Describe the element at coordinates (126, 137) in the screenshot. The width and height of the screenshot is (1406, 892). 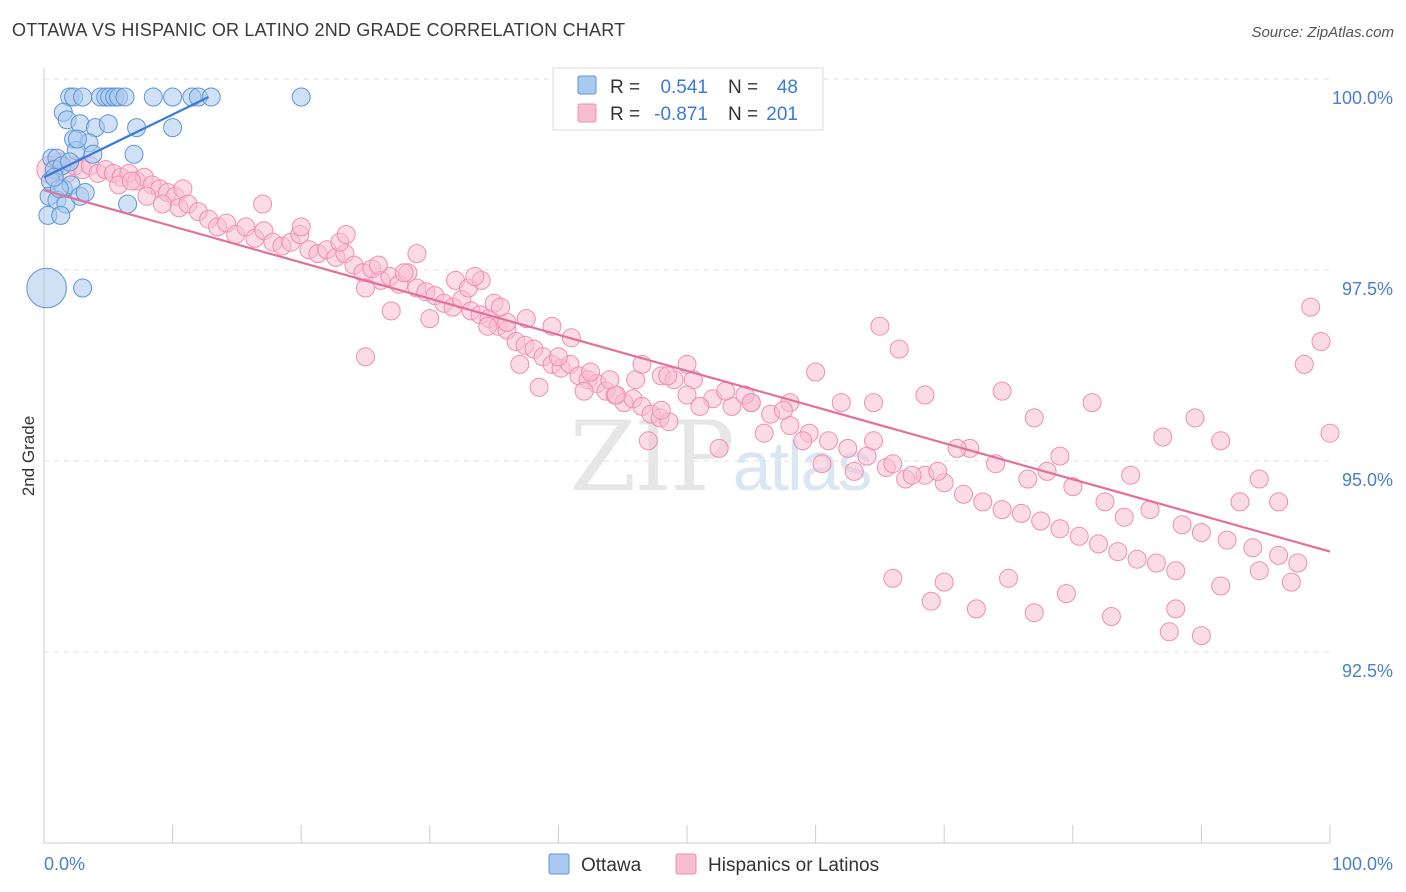
I see `ottawa-trend-line` at that location.